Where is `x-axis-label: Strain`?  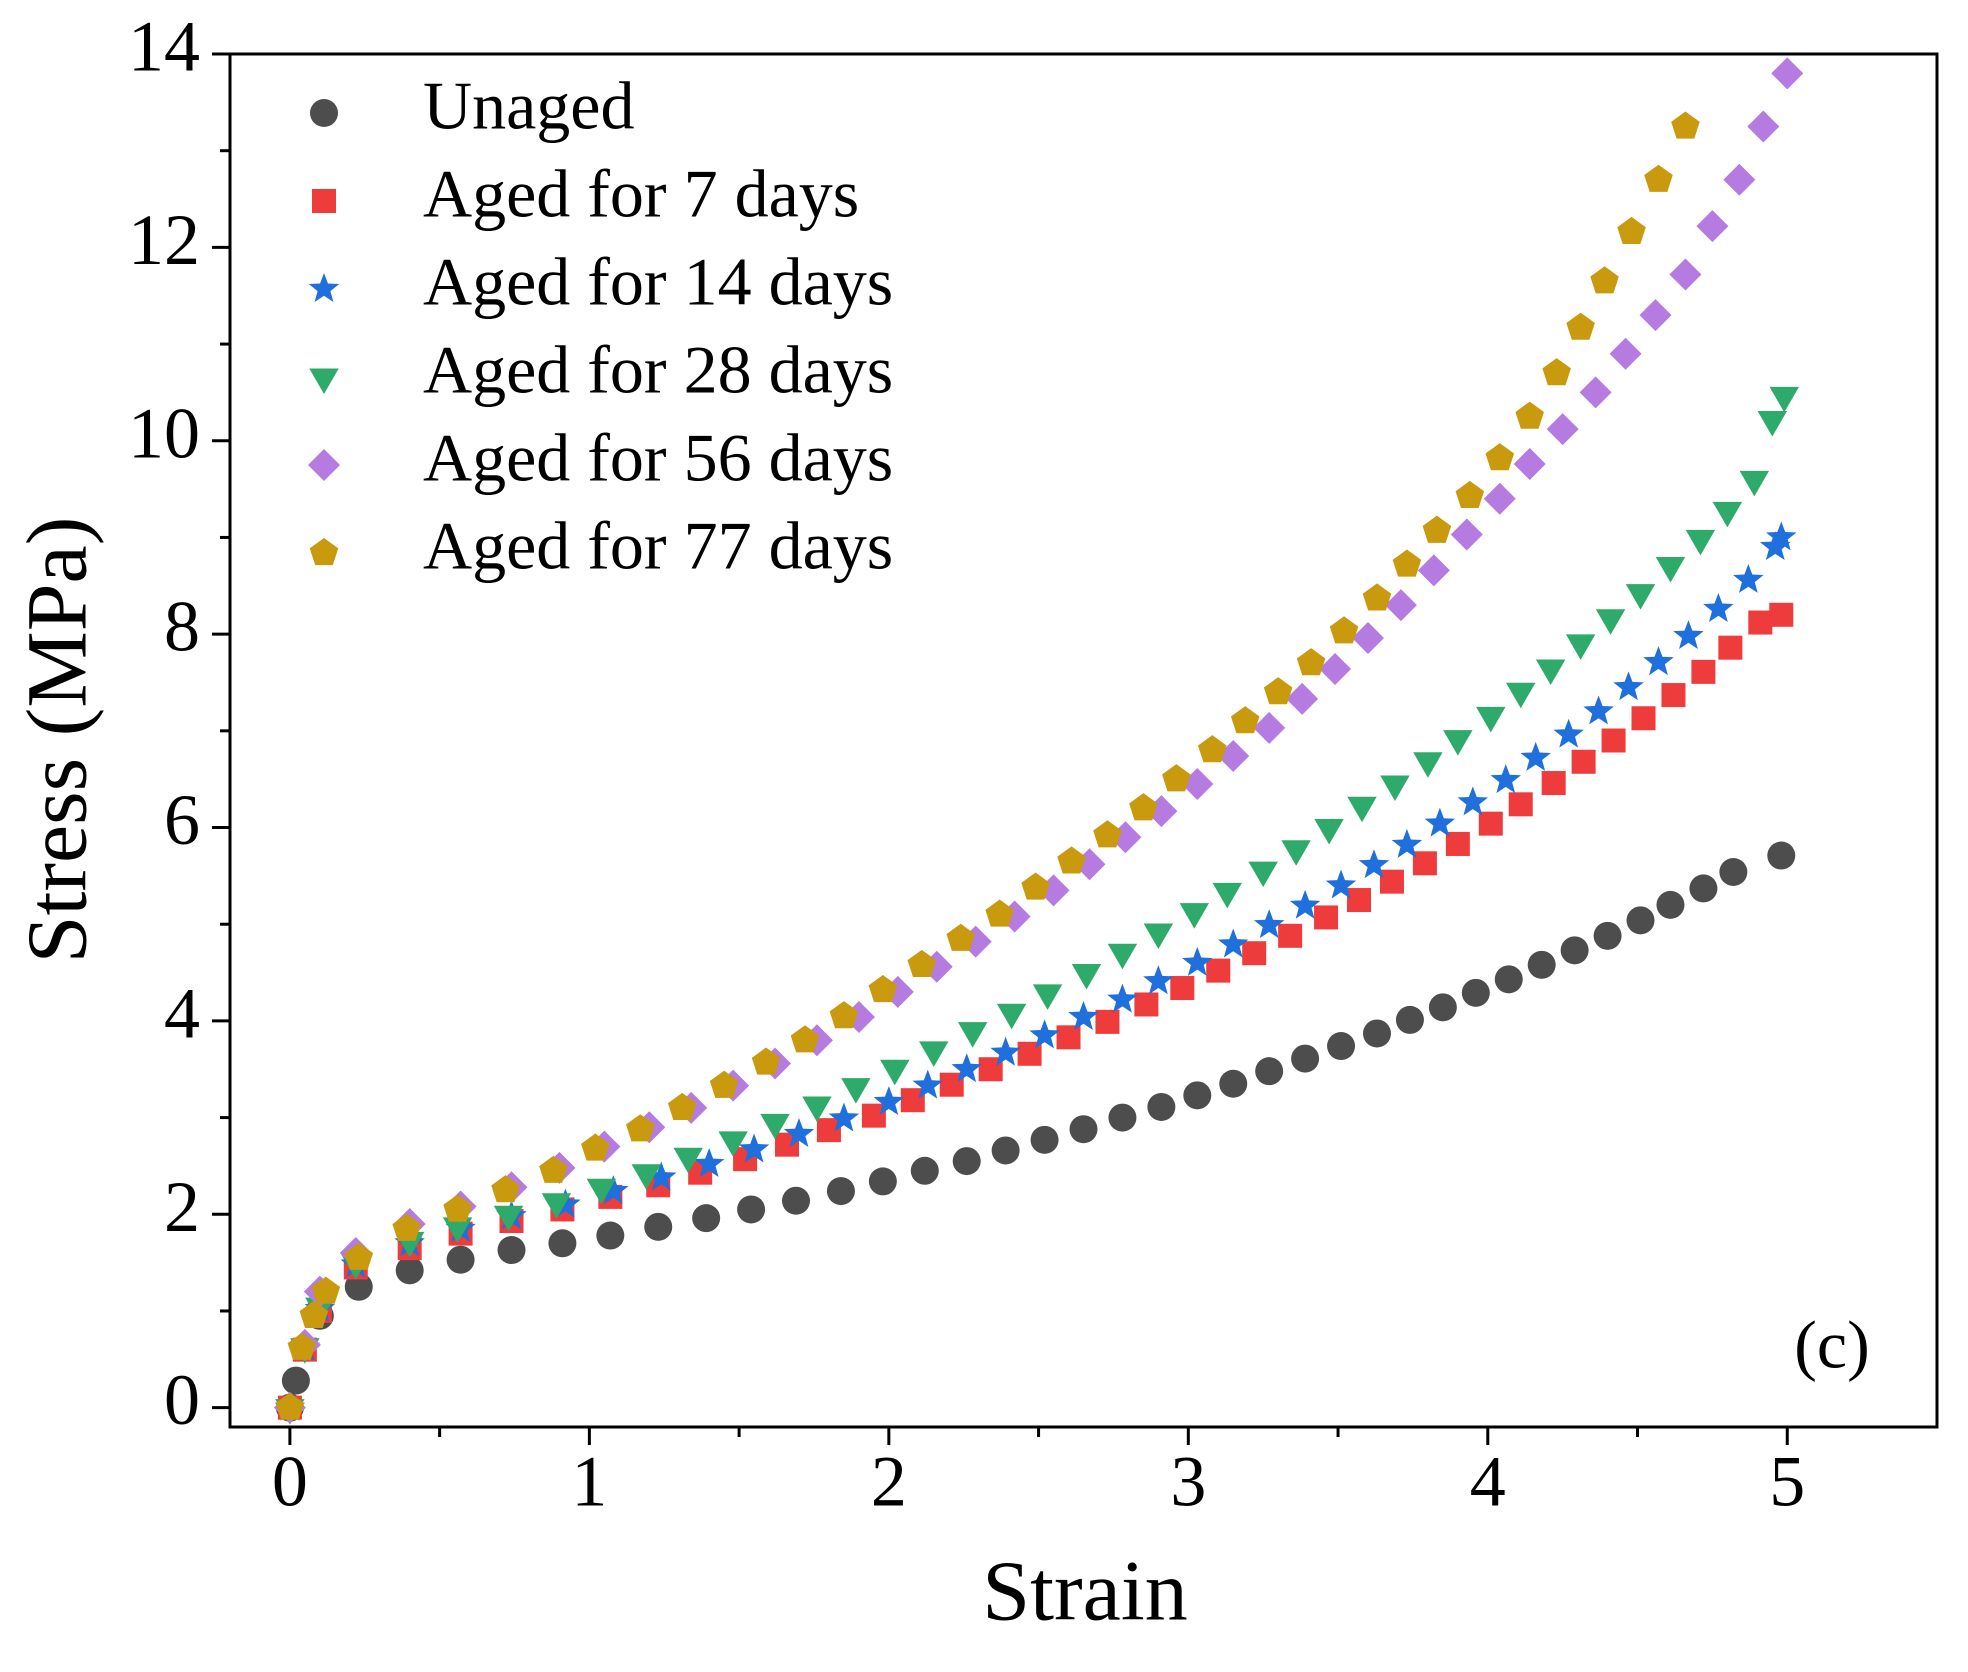 x-axis-label: Strain is located at coordinates (1084, 1591).